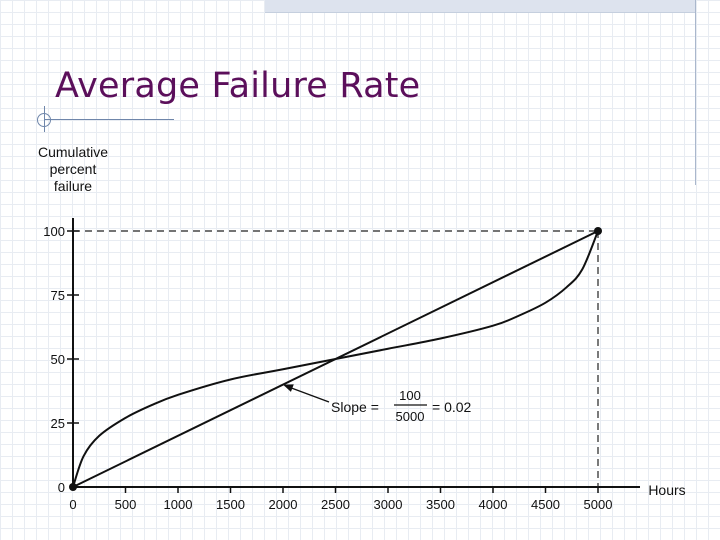 The height and width of the screenshot is (540, 720). What do you see at coordinates (410, 395) in the screenshot?
I see `annotation-numerator: 100` at bounding box center [410, 395].